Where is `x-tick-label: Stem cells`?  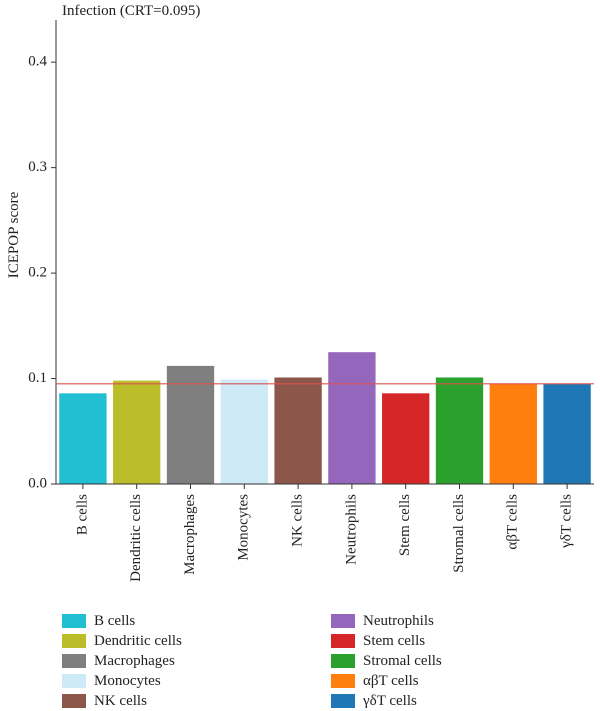
x-tick-label: Stem cells is located at coordinates (405, 525).